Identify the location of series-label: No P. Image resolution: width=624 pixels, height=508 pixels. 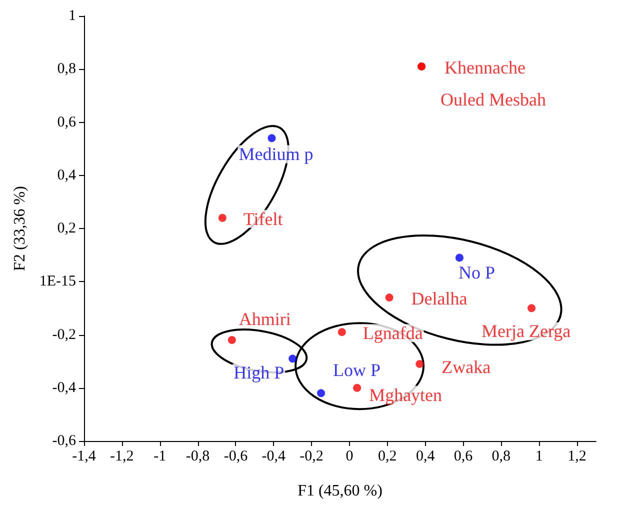
(476, 272).